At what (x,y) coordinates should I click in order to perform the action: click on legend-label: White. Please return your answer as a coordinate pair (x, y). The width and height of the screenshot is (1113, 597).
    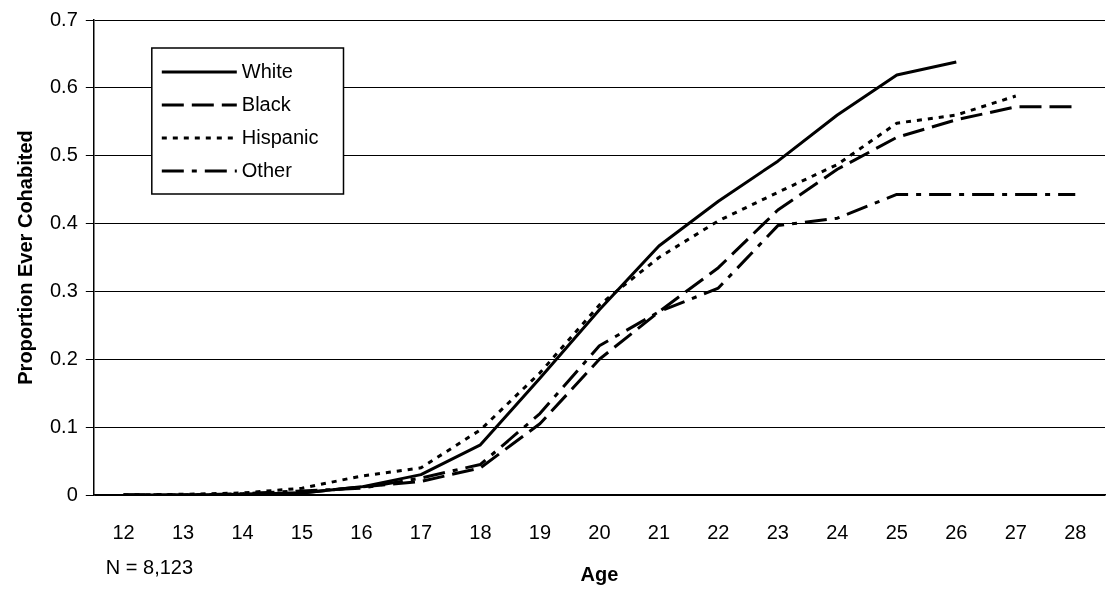
    Looking at the image, I should click on (267, 70).